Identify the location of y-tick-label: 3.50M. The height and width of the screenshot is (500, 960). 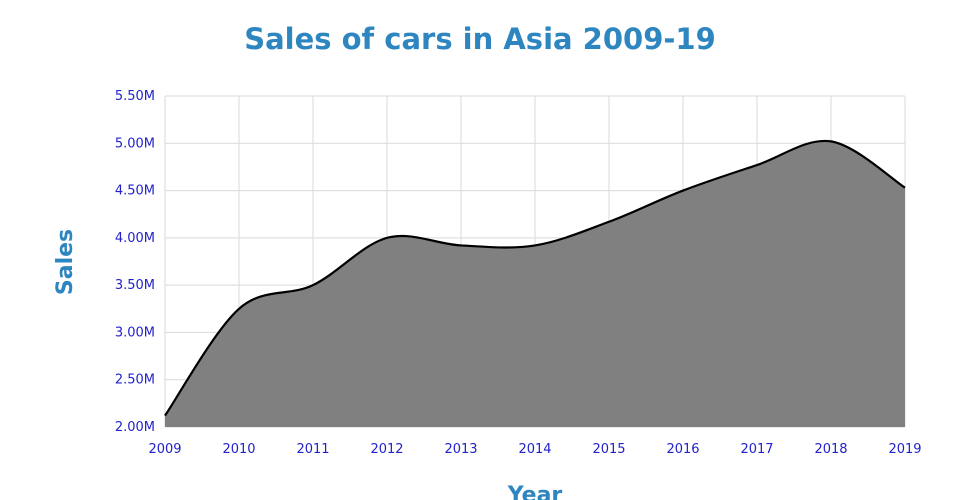
(135, 285).